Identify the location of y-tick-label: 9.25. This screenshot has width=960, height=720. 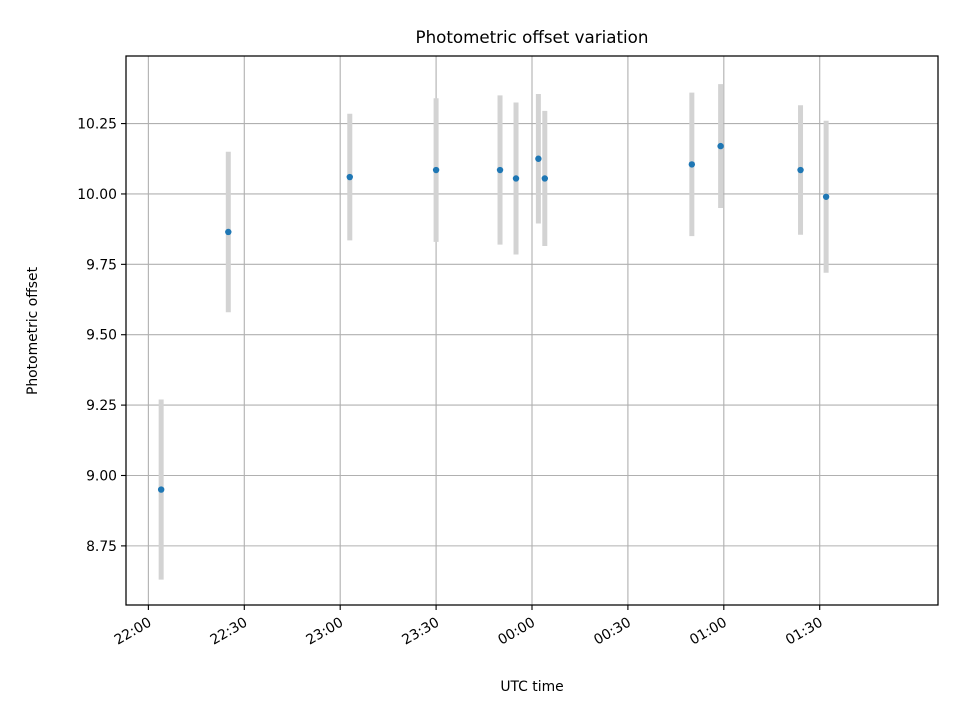
(101, 406).